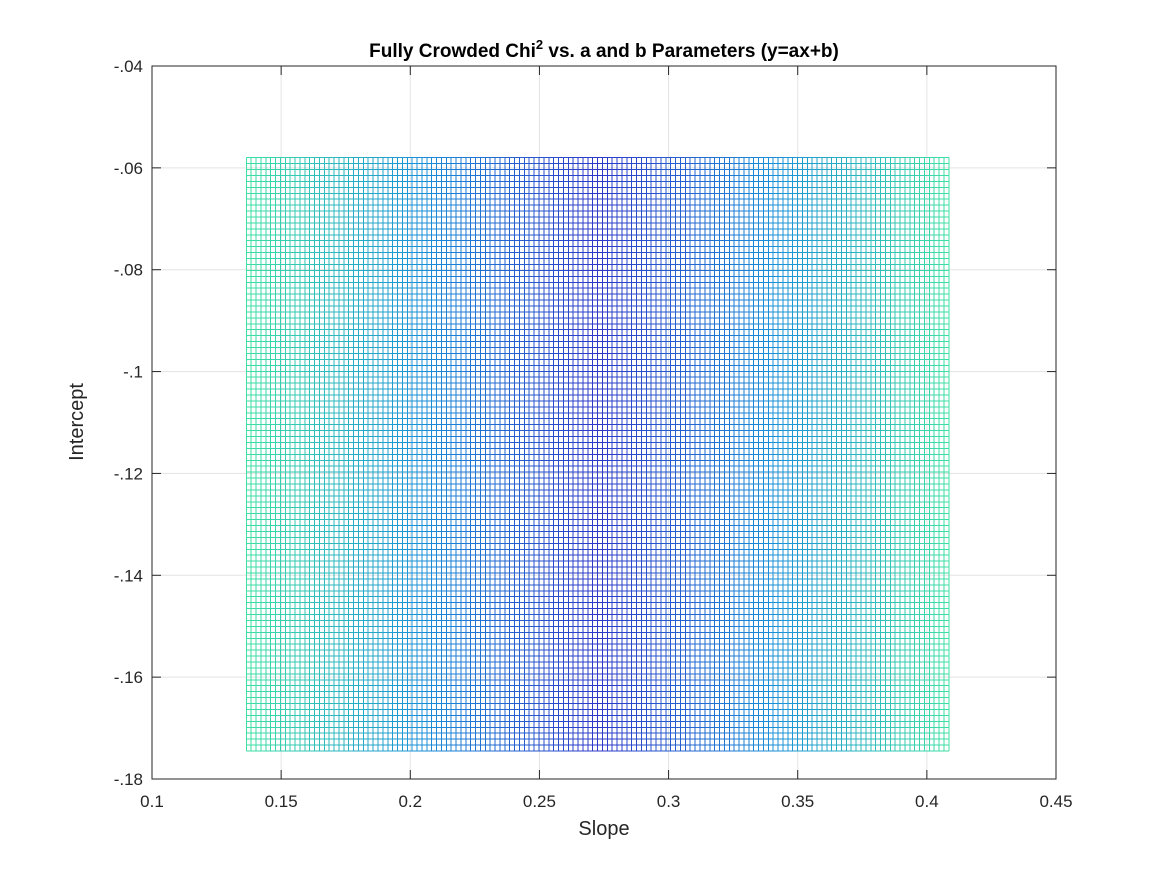  What do you see at coordinates (281, 801) in the screenshot?
I see `x-tick-label: 0.15` at bounding box center [281, 801].